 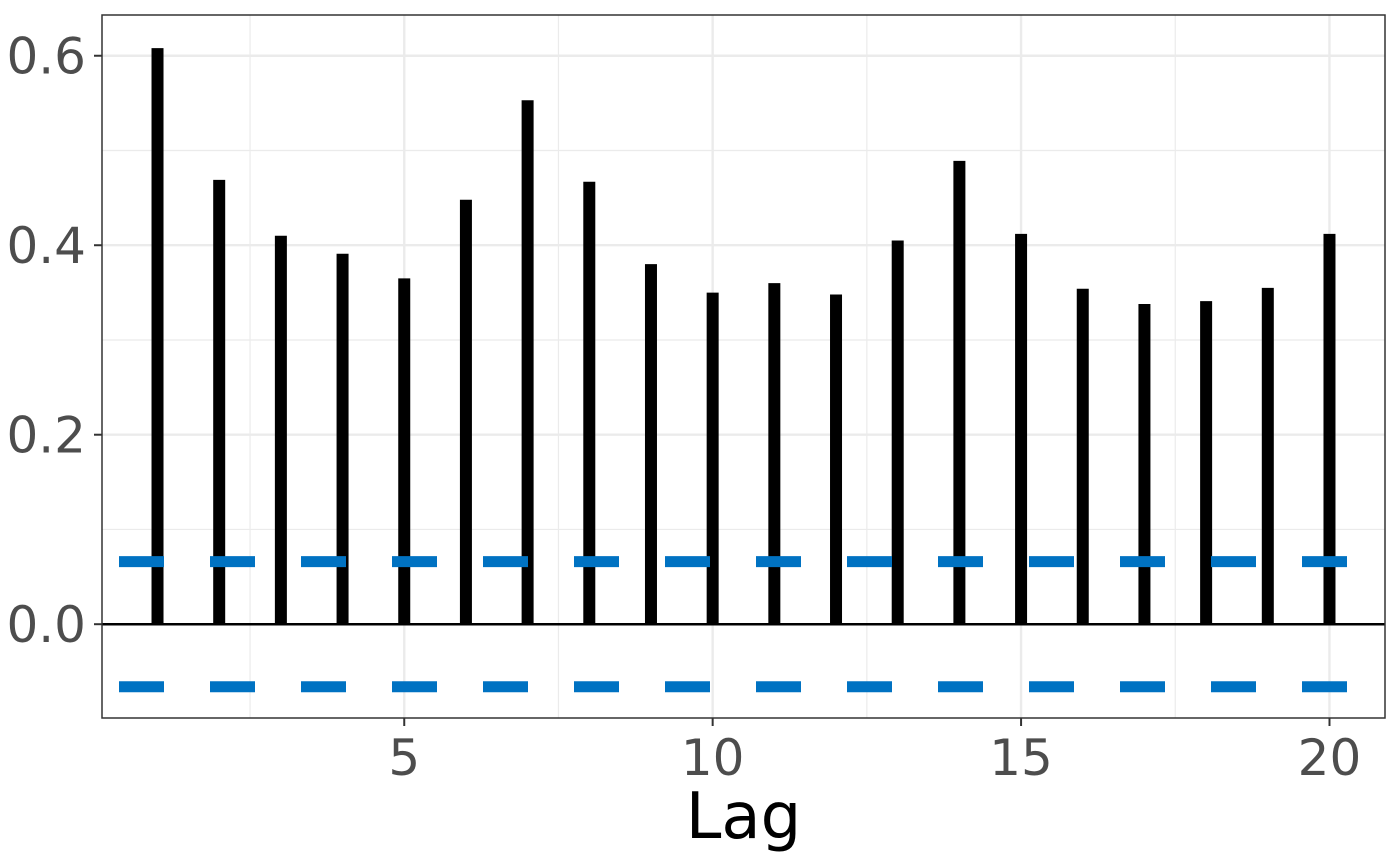 I want to click on y-tick-label: 0.2, so click(x=46, y=436).